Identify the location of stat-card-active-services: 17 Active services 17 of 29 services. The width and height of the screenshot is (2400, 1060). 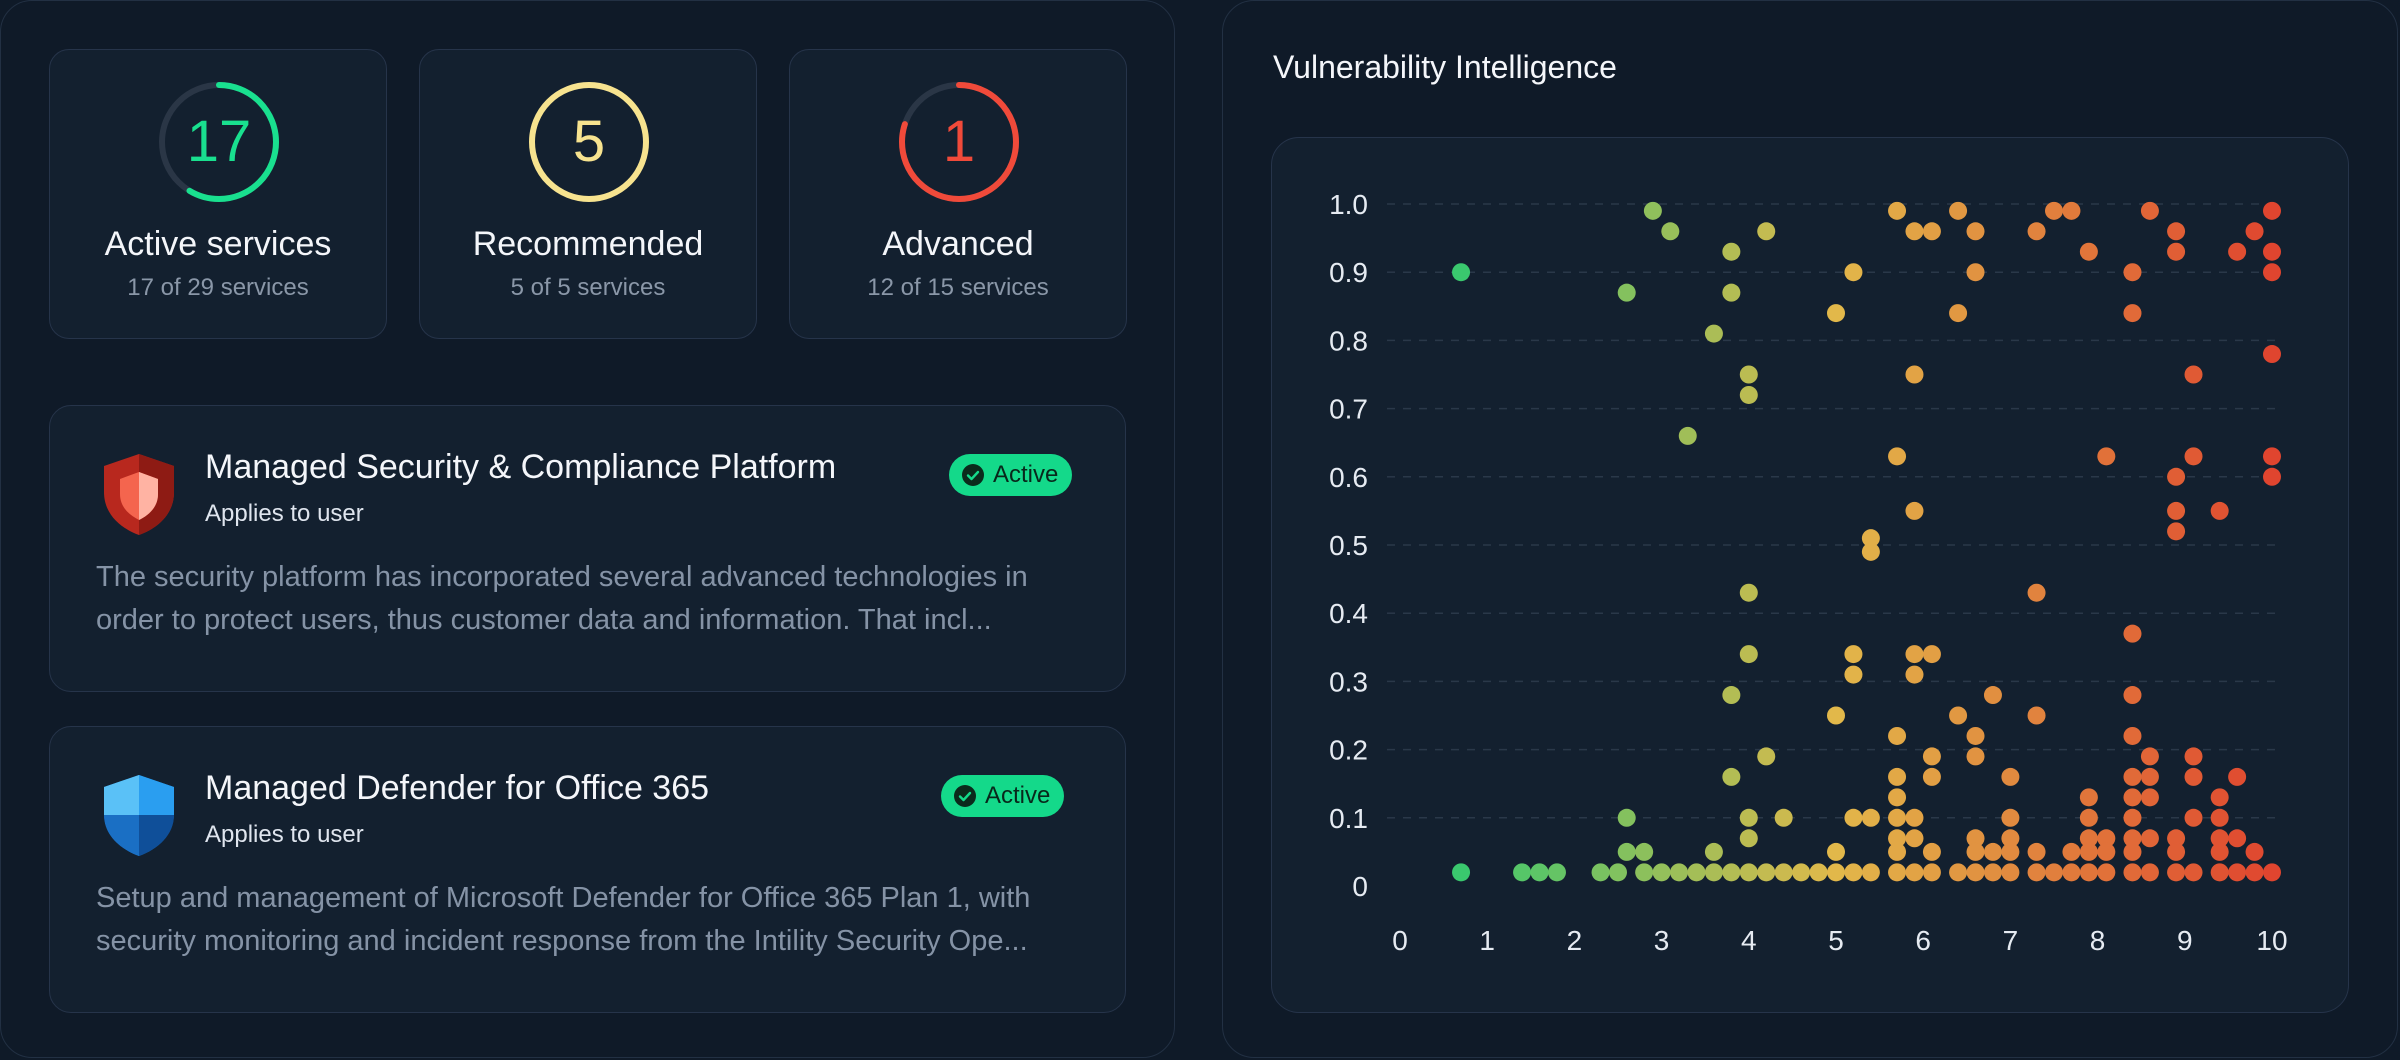
(218, 194).